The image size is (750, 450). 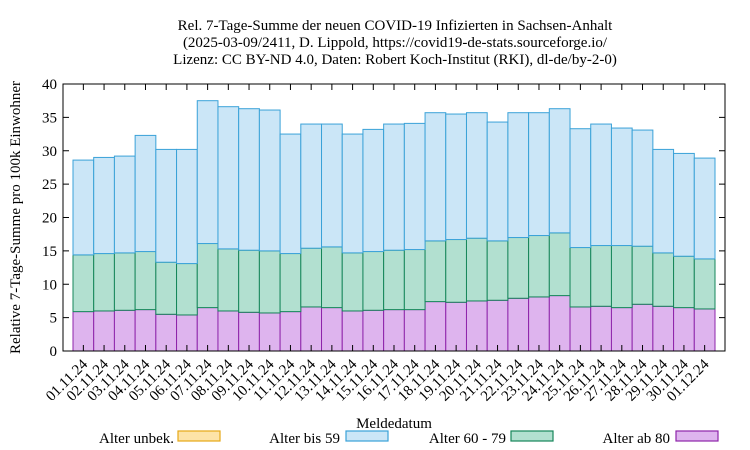 What do you see at coordinates (16, 217) in the screenshot?
I see `y-axis-label: Relative 7-Tage-Summe pro 100k Einwohner` at bounding box center [16, 217].